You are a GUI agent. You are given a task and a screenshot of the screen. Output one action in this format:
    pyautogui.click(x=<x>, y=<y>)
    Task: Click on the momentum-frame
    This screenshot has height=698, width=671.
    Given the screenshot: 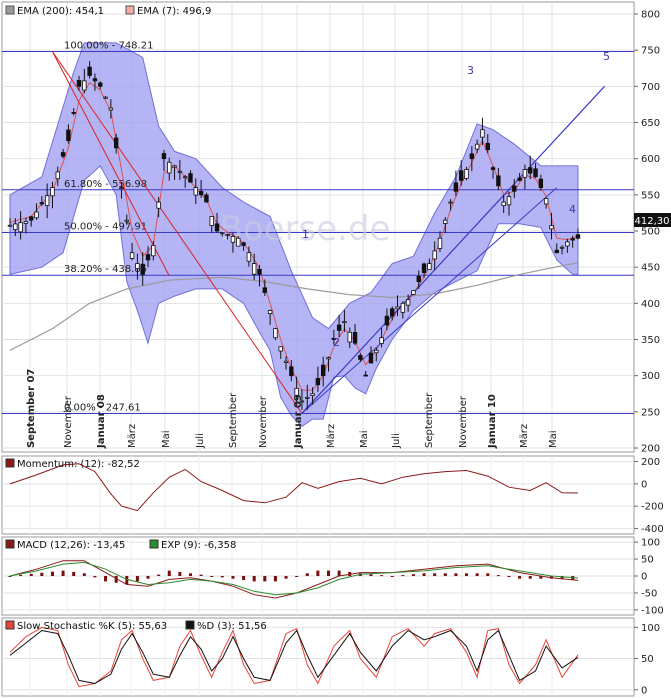 What is the action you would take?
    pyautogui.click(x=318, y=495)
    